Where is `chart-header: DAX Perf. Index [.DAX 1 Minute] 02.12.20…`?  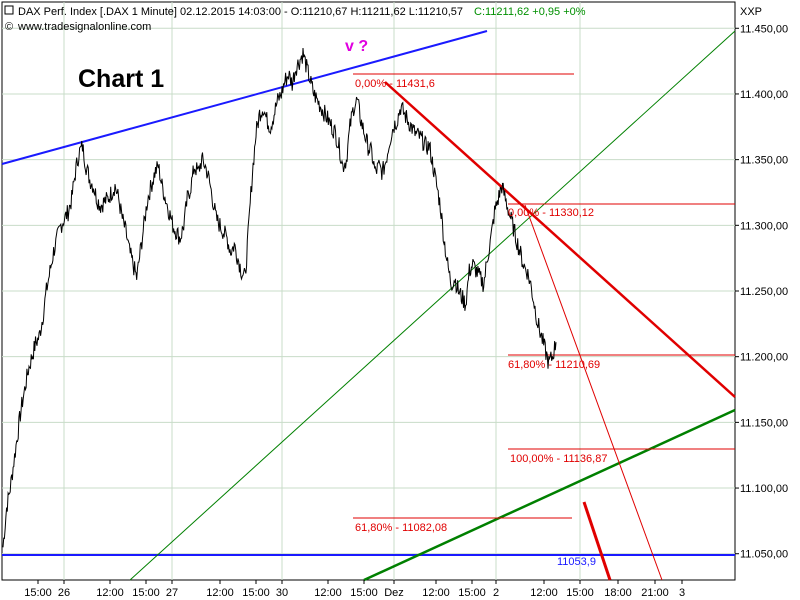 chart-header: DAX Perf. Index [.DAX 1 Minute] 02.12.20… is located at coordinates (295, 19).